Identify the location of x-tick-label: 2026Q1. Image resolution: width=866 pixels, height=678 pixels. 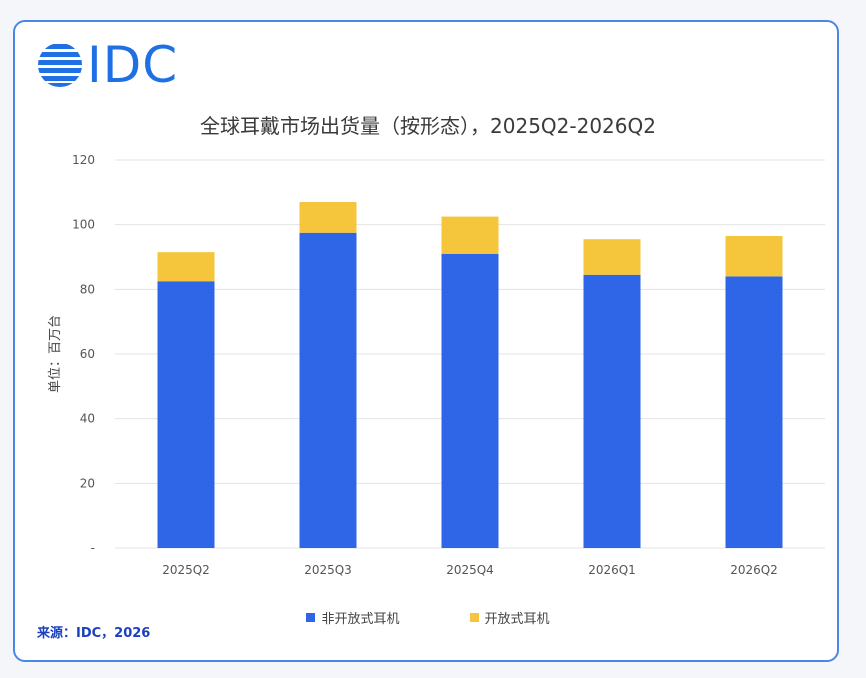
(612, 570).